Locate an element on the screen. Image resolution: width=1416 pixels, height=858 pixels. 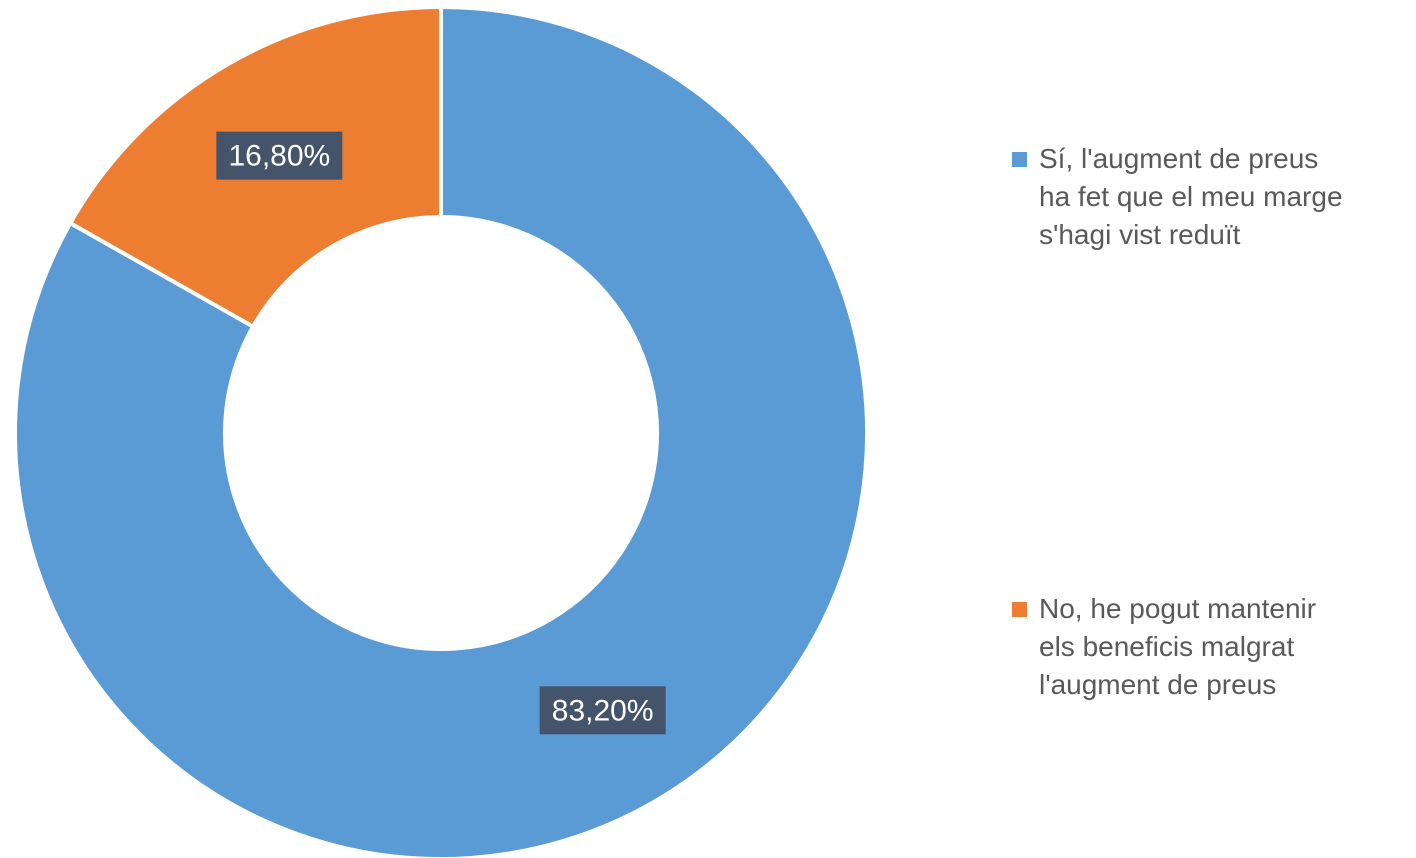
data-label-box-no is located at coordinates (279, 155).